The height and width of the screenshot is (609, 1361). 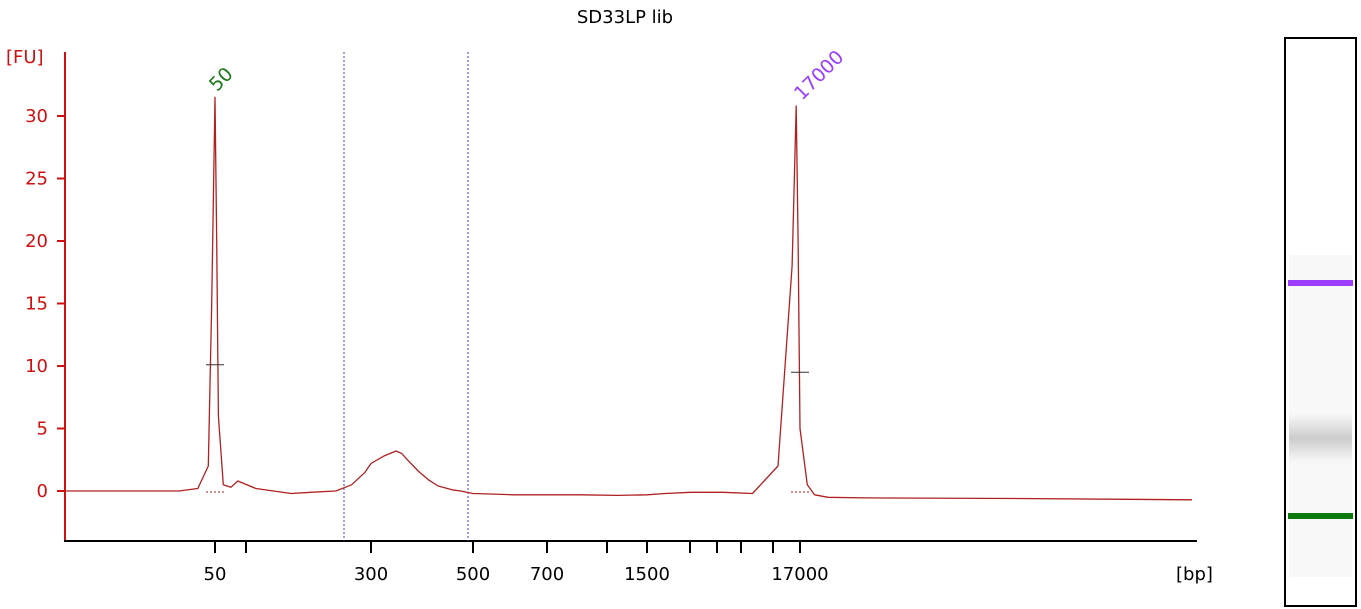 What do you see at coordinates (42, 429) in the screenshot?
I see `y-tick-label: 5` at bounding box center [42, 429].